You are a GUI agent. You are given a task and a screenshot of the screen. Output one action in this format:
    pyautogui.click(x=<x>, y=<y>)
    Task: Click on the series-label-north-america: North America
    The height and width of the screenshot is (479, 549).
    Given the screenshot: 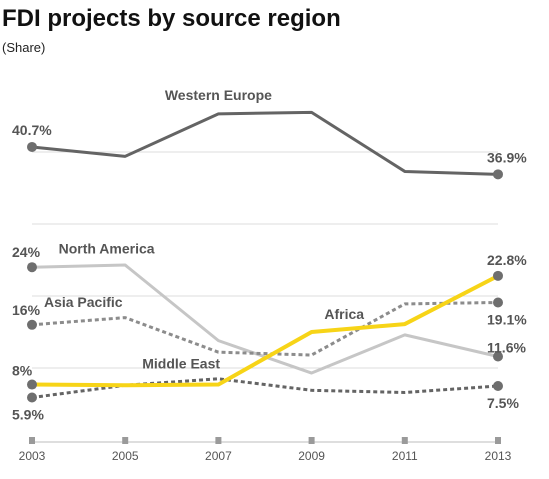 What is the action you would take?
    pyautogui.click(x=107, y=248)
    